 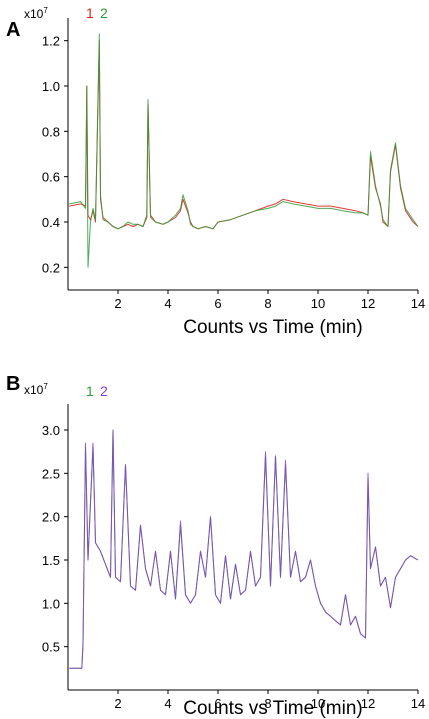 What do you see at coordinates (13, 30) in the screenshot?
I see `panel-label: A` at bounding box center [13, 30].